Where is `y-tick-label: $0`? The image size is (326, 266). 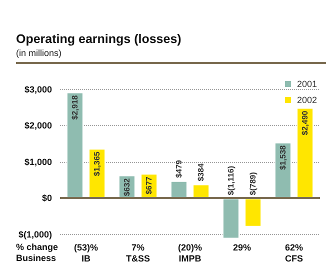 y-tick-label: $0 is located at coordinates (47, 198).